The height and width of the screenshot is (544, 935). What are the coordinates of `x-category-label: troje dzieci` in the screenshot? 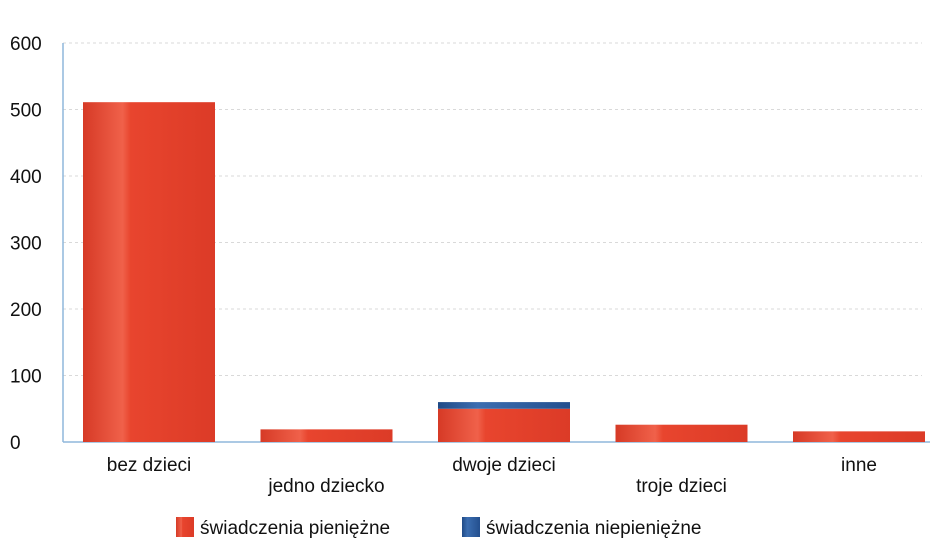 It's located at (681, 486).